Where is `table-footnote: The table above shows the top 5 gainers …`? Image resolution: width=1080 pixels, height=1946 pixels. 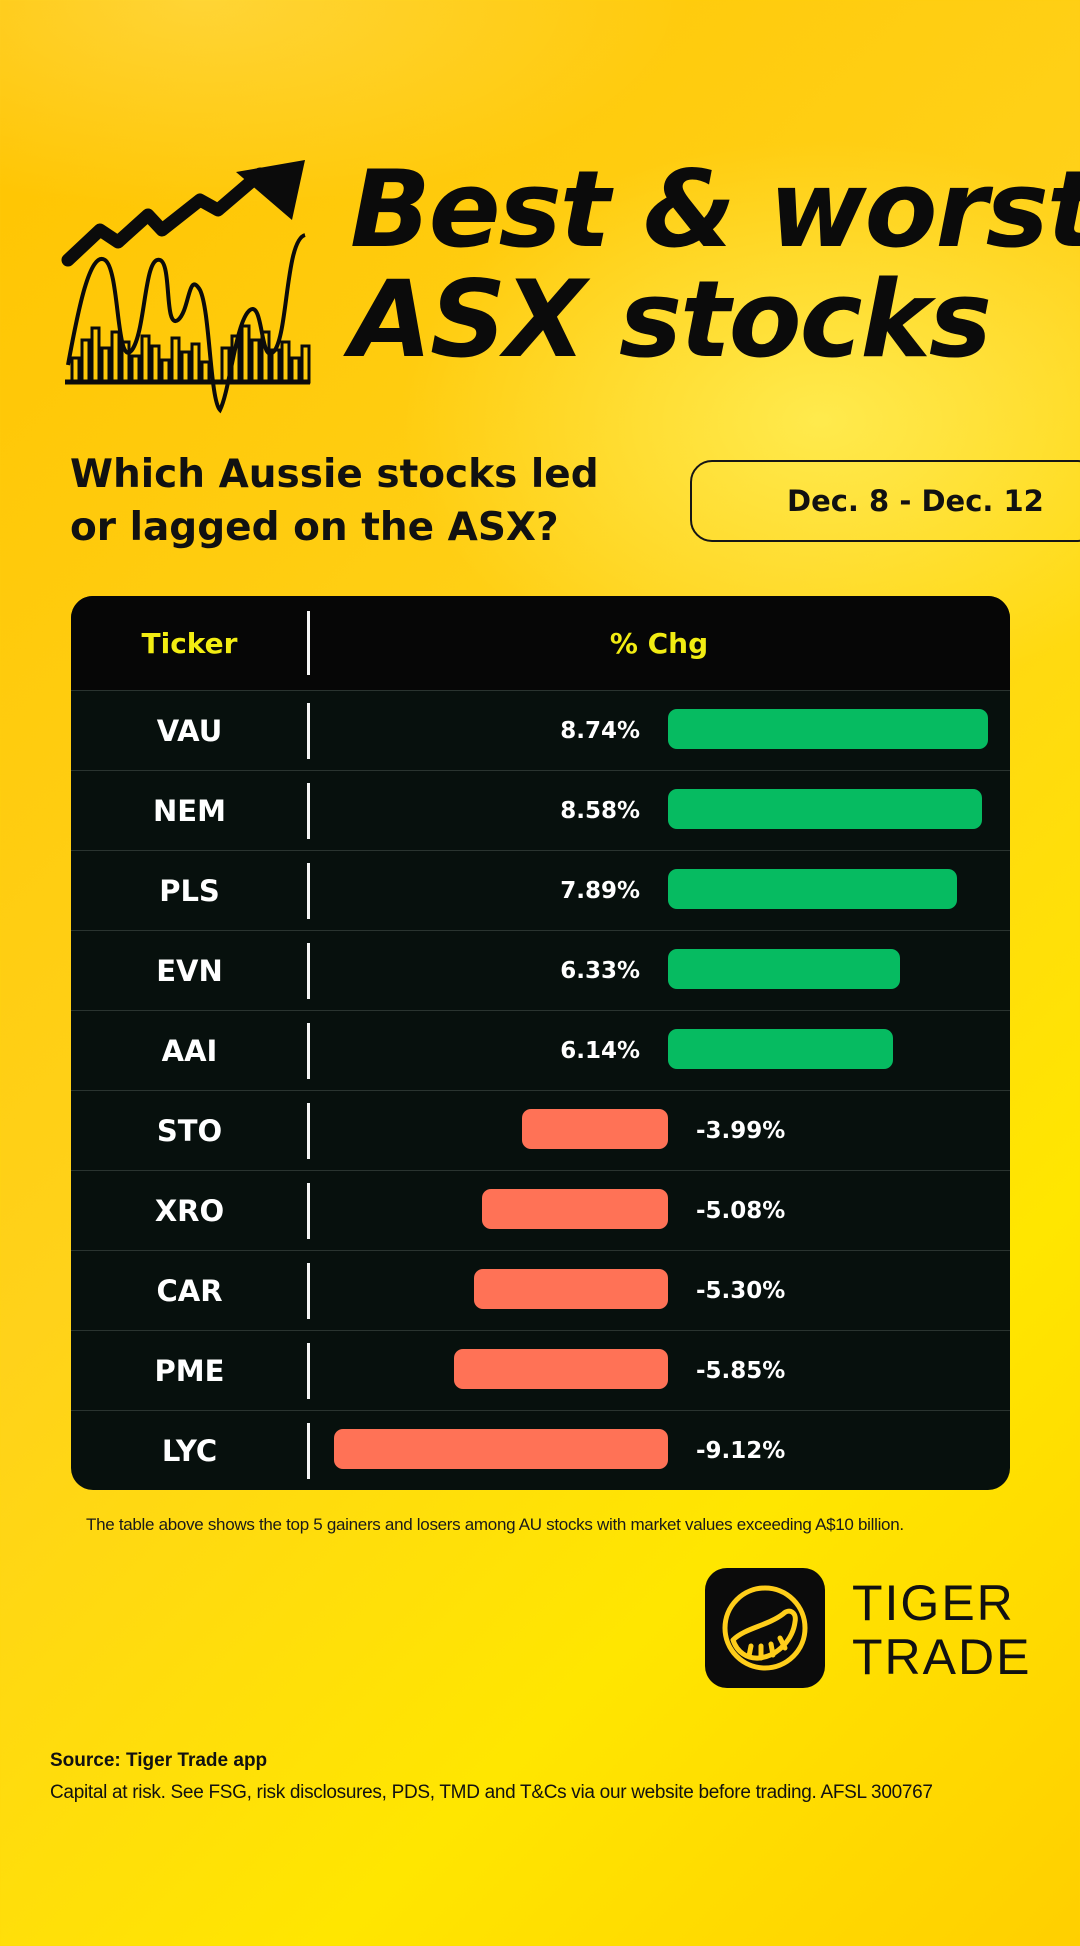 table-footnote: The table above shows the top 5 gainers … is located at coordinates (495, 1524).